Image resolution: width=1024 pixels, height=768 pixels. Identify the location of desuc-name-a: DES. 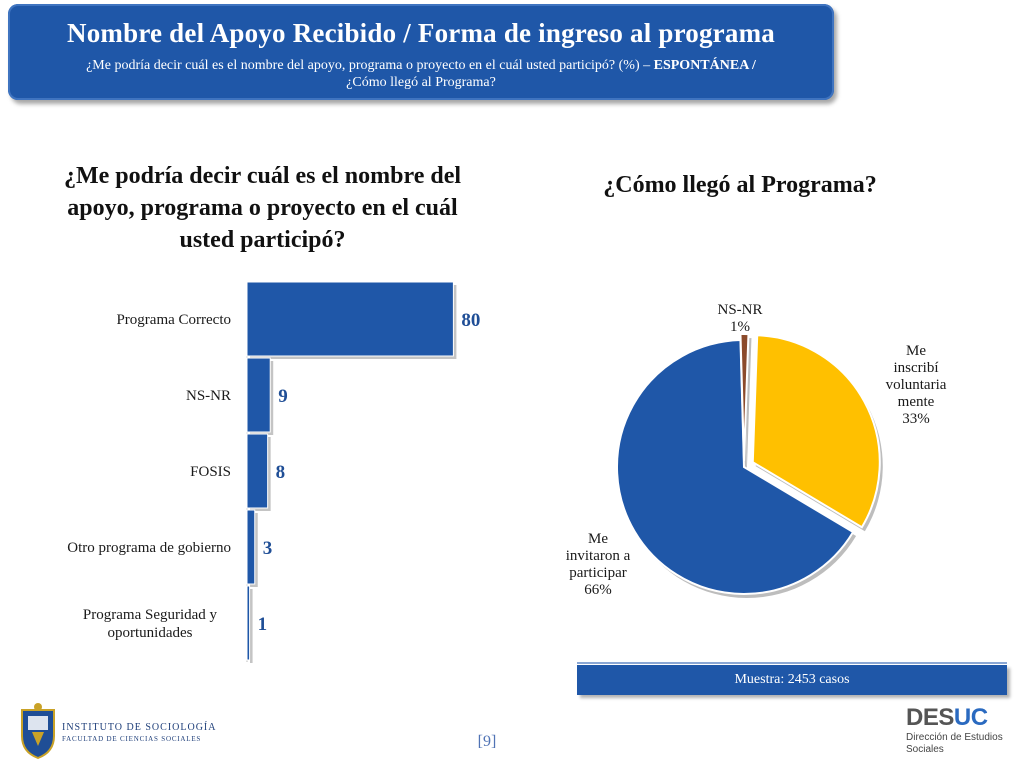
(930, 717).